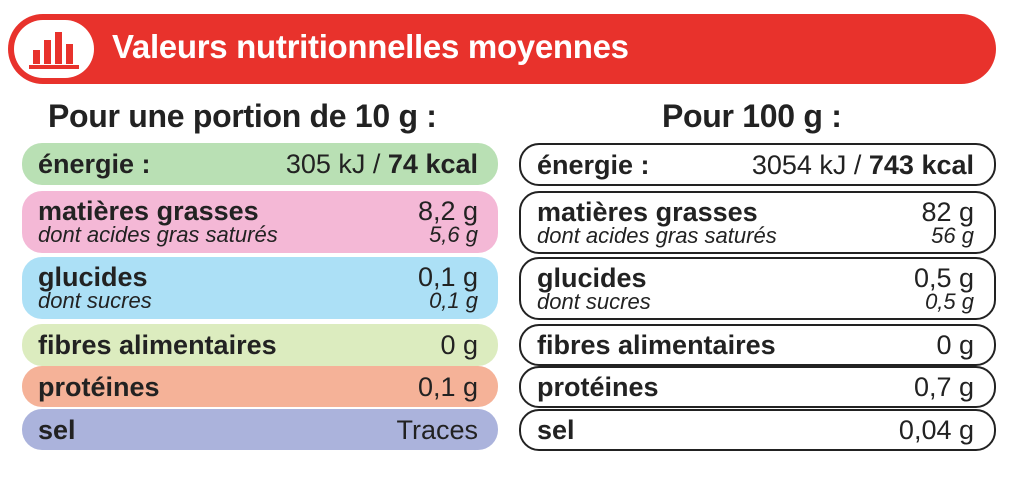  What do you see at coordinates (260, 164) in the screenshot?
I see `energy-row: énergie : 305 kJ / 74 kcal` at bounding box center [260, 164].